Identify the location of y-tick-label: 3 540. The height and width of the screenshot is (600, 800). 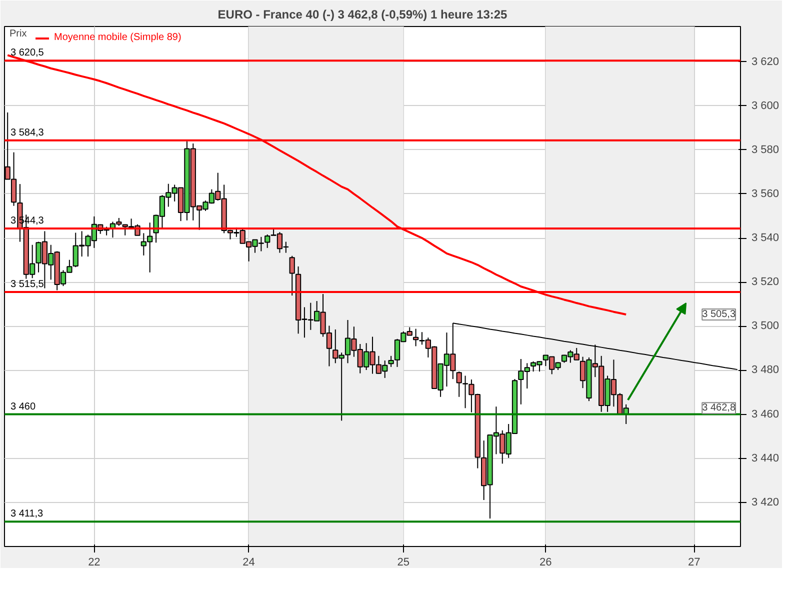
(766, 238).